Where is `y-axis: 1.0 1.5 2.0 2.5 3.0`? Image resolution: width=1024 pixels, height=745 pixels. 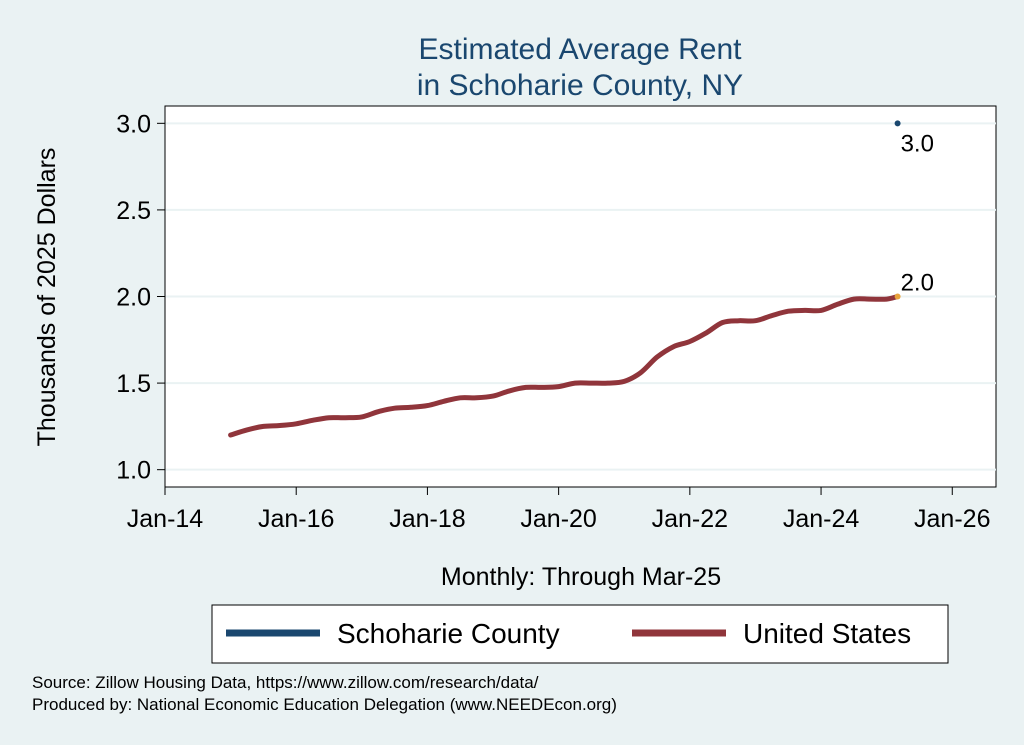 y-axis: 1.0 1.5 2.0 2.5 3.0 is located at coordinates (141, 296).